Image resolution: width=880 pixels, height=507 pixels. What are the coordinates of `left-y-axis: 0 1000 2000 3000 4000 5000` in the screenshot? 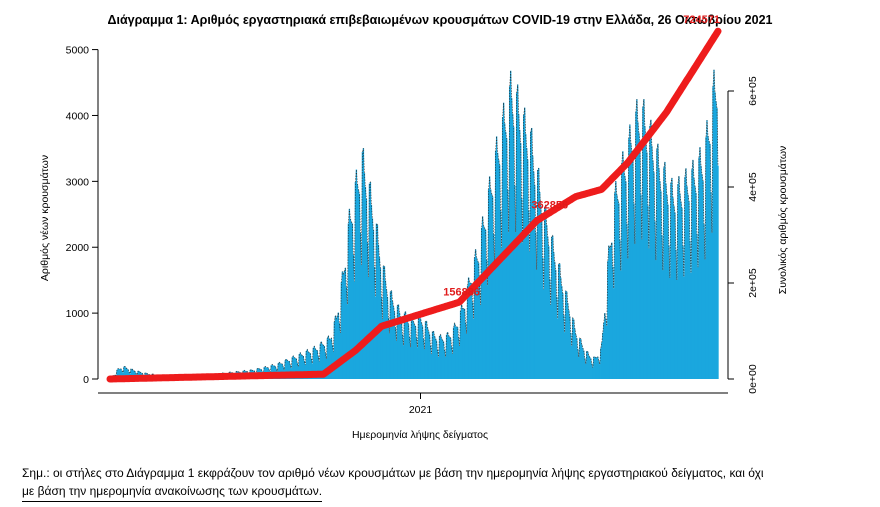 It's located at (82, 215).